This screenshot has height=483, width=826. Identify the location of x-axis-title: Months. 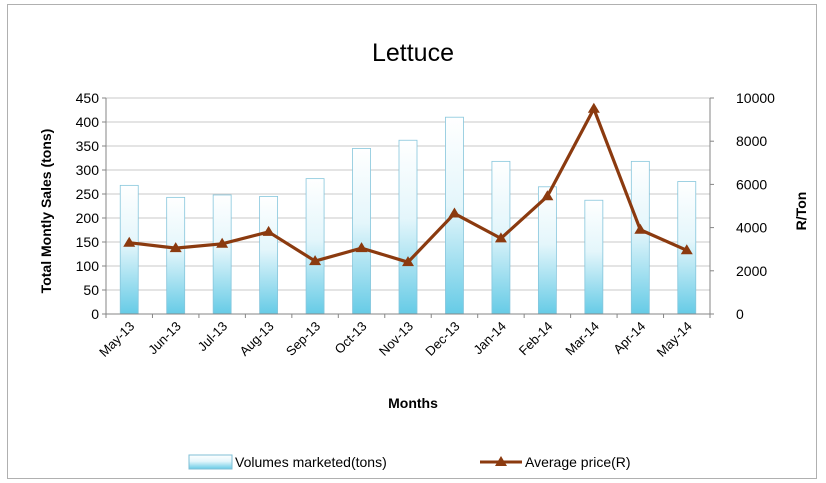
(413, 403).